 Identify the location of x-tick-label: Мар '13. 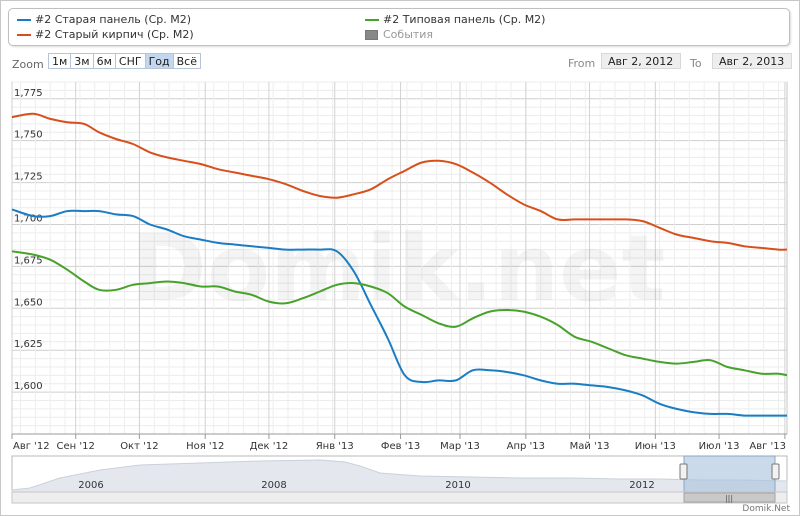
(460, 446).